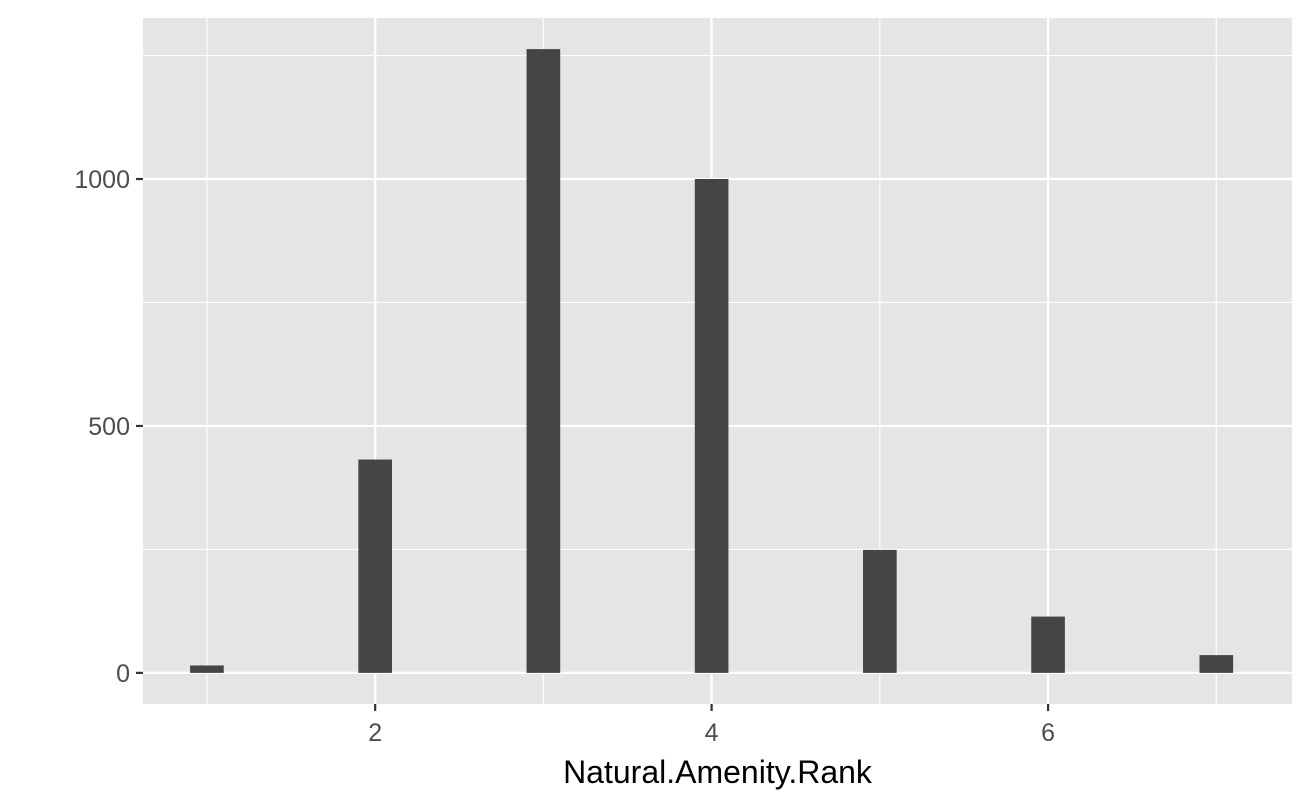 Image resolution: width=1310 pixels, height=809 pixels. What do you see at coordinates (1048, 733) in the screenshot?
I see `x-tick-label: 6` at bounding box center [1048, 733].